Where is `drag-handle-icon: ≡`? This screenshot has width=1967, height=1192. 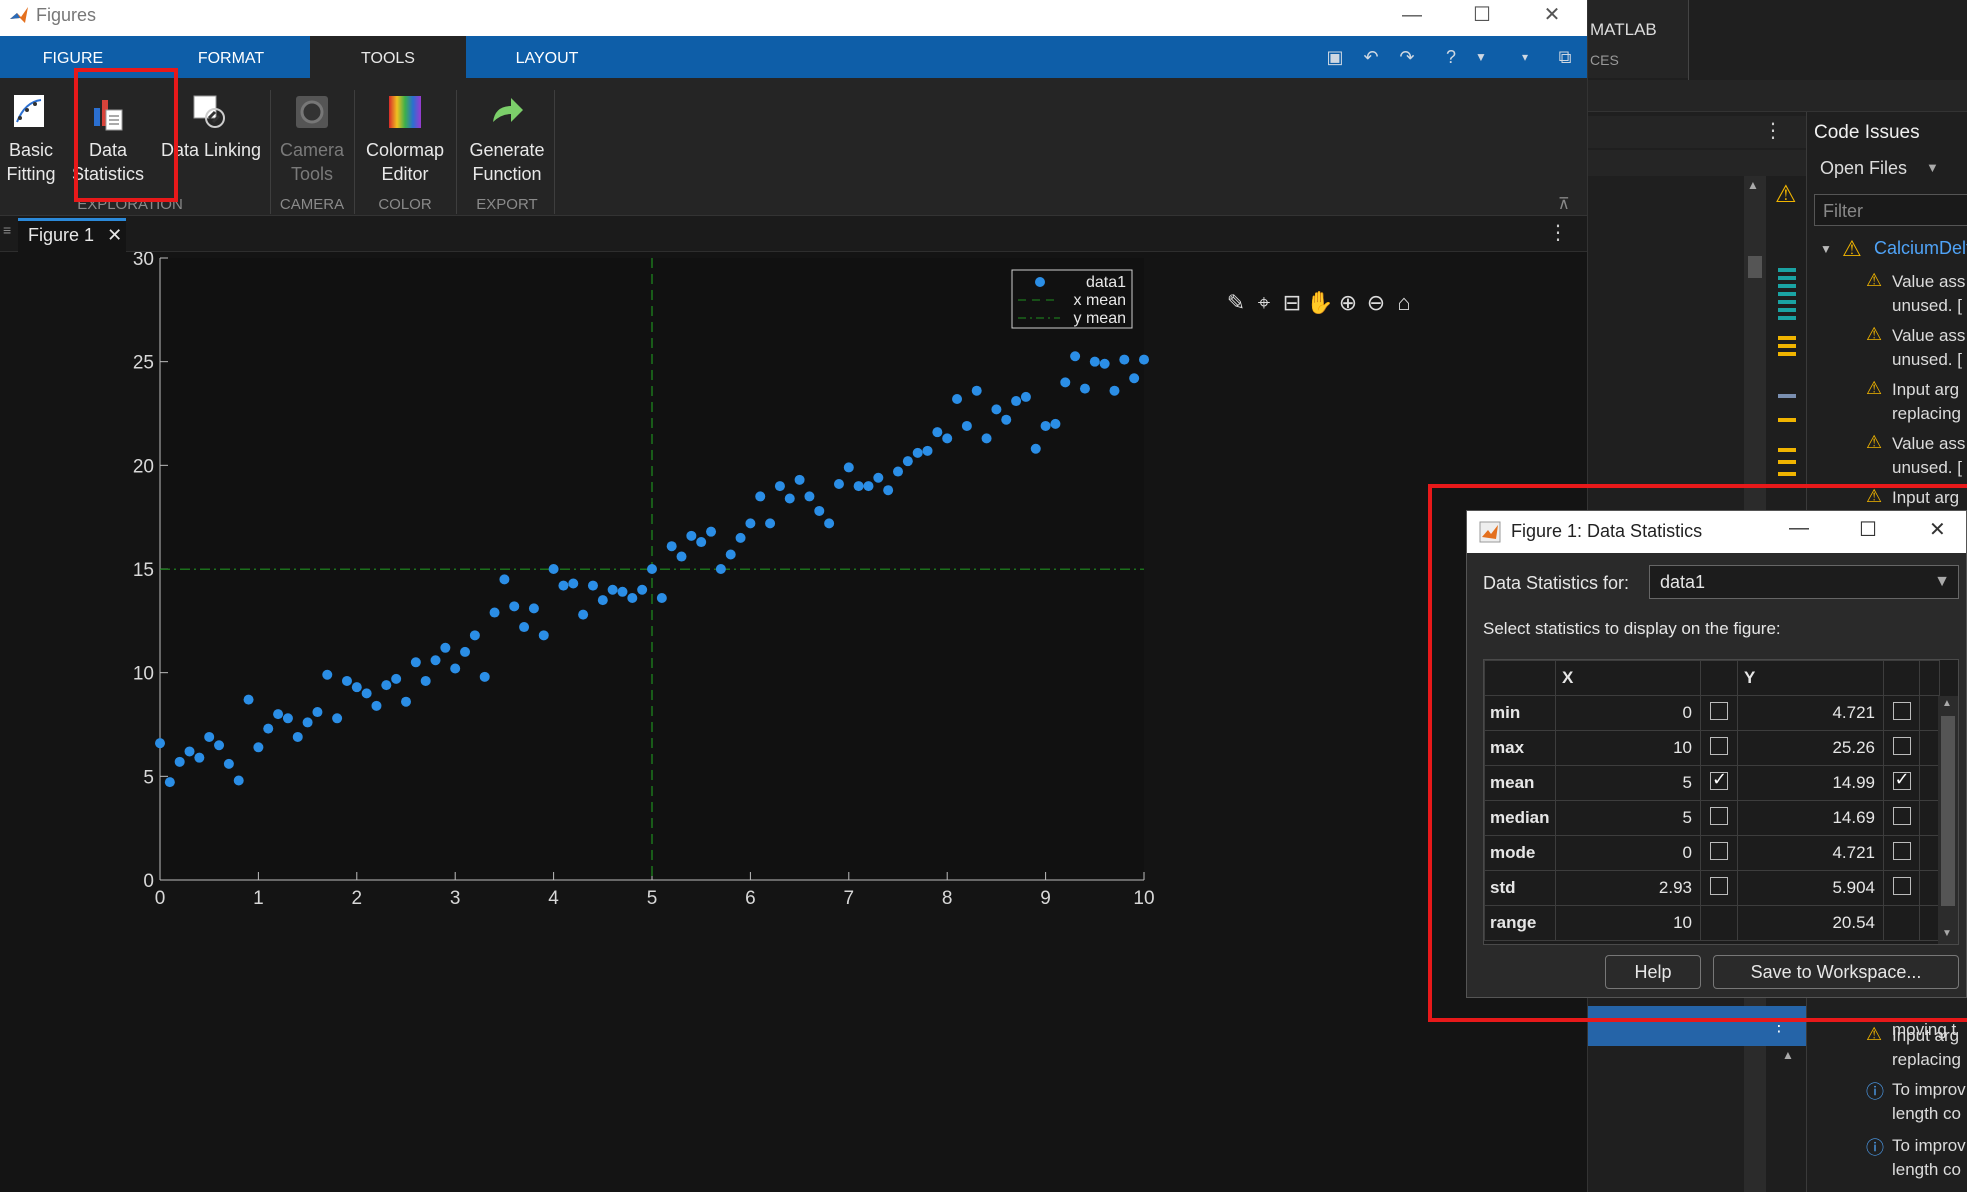 drag-handle-icon: ≡ is located at coordinates (7, 230).